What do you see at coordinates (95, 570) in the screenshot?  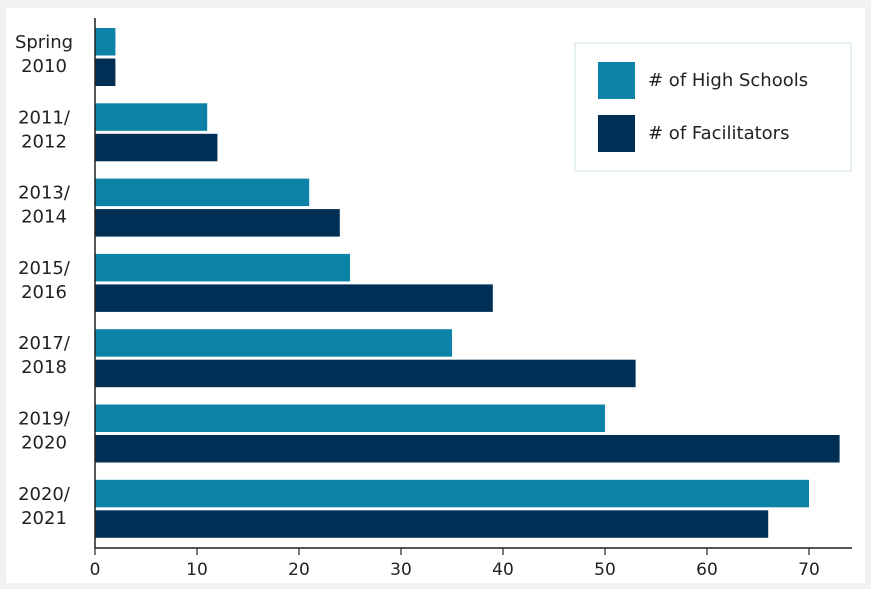 I see `x-tick-label-0: 0` at bounding box center [95, 570].